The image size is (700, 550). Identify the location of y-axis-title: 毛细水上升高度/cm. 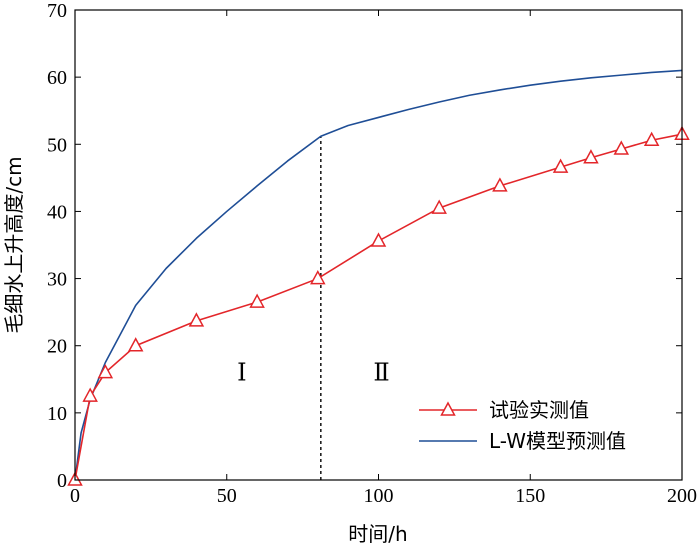
(14, 244).